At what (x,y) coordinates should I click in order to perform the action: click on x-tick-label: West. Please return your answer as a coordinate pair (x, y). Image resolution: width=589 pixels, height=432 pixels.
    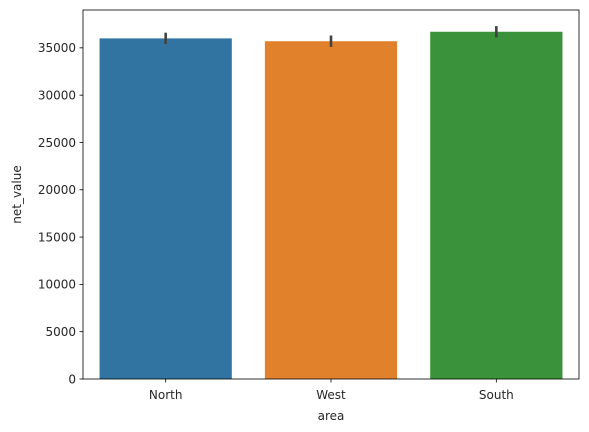
    Looking at the image, I should click on (331, 395).